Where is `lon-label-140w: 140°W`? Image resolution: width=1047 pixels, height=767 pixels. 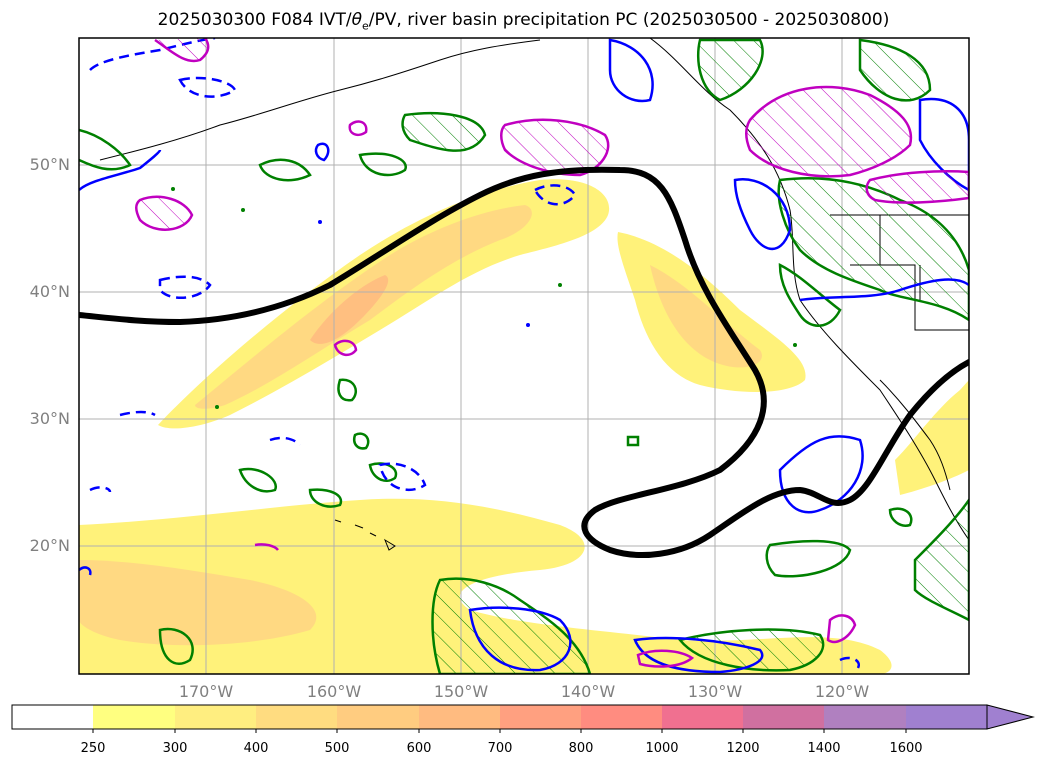 lon-label-140w: 140°W is located at coordinates (588, 691).